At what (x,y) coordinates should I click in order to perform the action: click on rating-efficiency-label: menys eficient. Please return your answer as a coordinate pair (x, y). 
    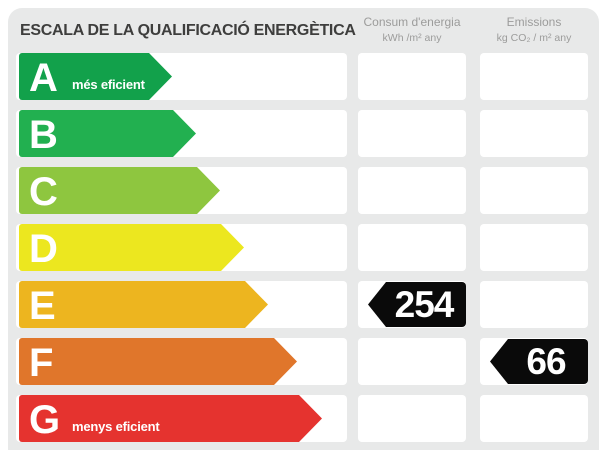
    Looking at the image, I should click on (116, 426).